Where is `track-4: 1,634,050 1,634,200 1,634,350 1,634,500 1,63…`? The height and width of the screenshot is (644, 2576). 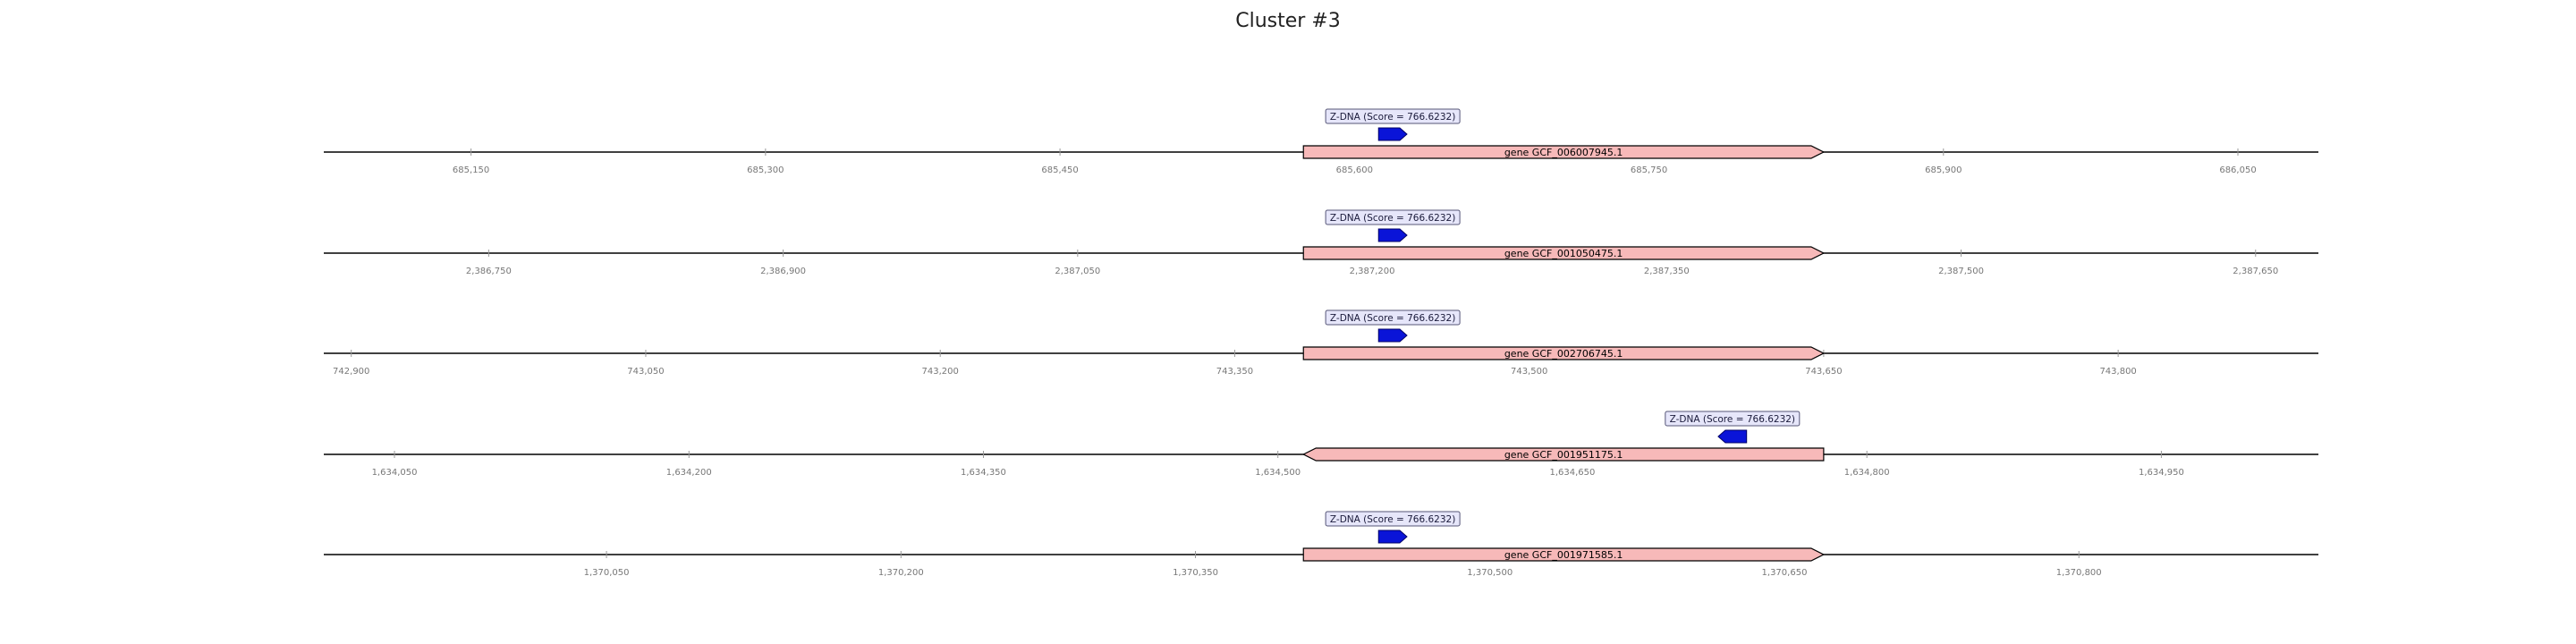
track-4: 1,634,050 1,634,200 1,634,350 1,634,500 1,63… is located at coordinates (1321, 444).